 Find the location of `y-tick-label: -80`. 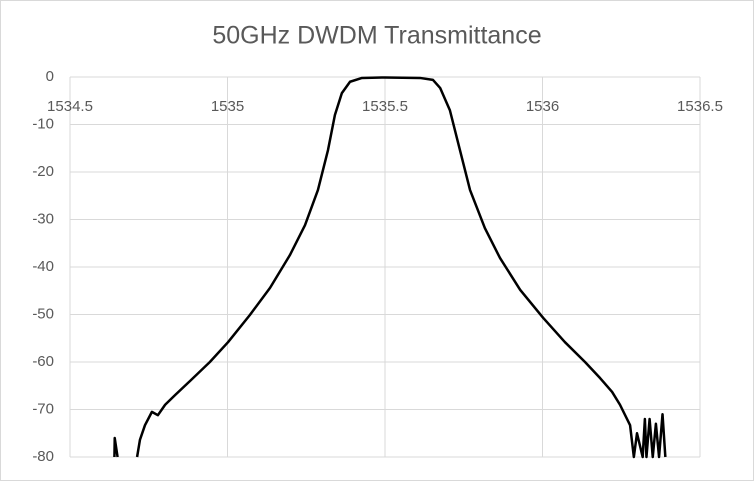

y-tick-label: -80 is located at coordinates (43, 456).